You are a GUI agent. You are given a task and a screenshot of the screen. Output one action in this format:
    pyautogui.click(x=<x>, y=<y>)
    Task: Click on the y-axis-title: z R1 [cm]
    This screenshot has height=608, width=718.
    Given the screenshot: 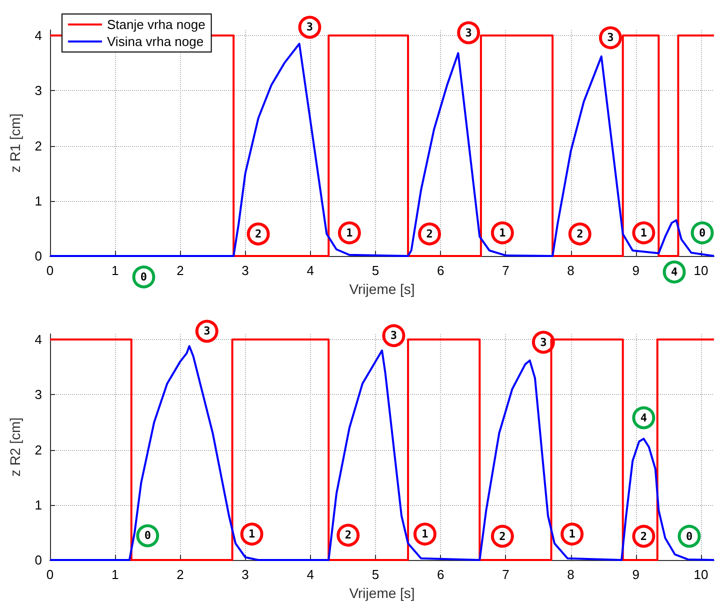 What is the action you would take?
    pyautogui.click(x=15, y=143)
    